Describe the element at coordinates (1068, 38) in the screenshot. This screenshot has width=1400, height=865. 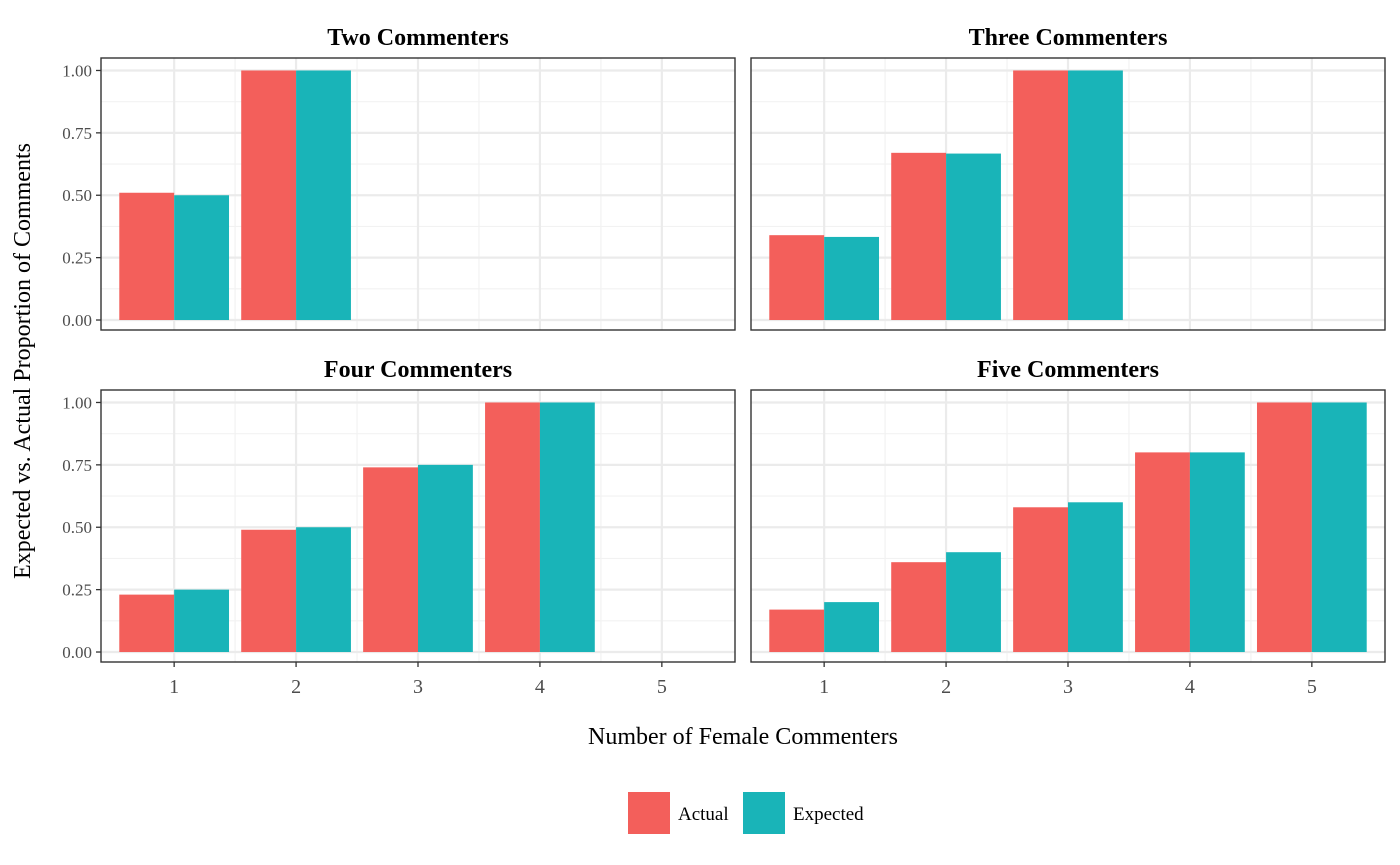
I see `facet-title: Three Commenters` at that location.